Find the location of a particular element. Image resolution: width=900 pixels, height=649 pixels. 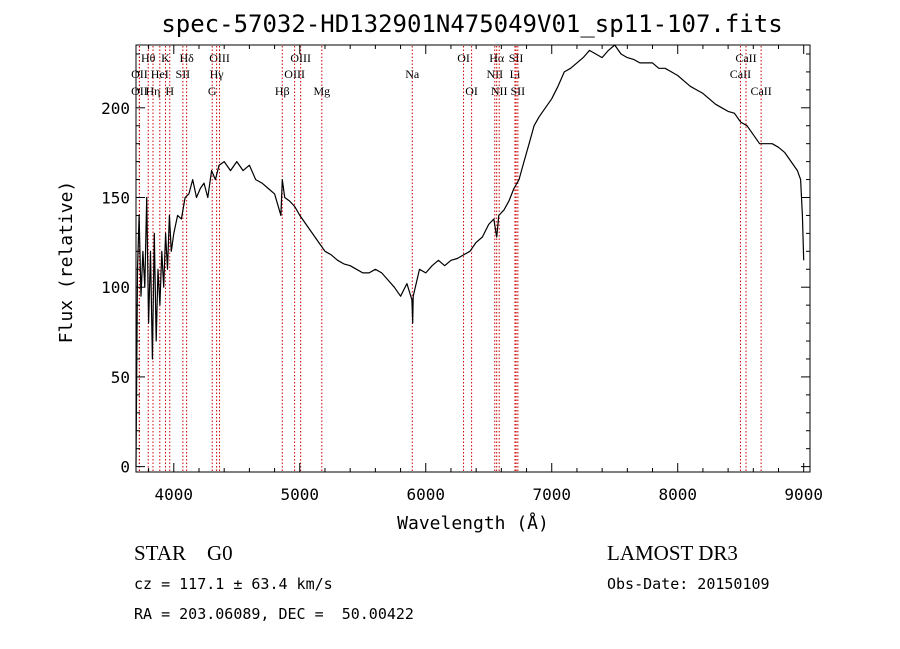

survey-name: LAMOST DR3 is located at coordinates (672, 553).